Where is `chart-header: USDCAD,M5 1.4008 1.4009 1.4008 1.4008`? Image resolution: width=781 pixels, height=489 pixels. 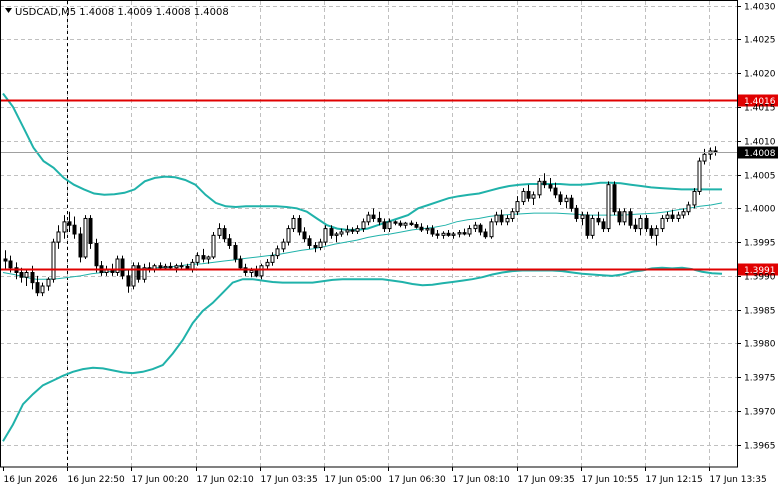 chart-header: USDCAD,M5 1.4008 1.4009 1.4008 1.4008 is located at coordinates (117, 12).